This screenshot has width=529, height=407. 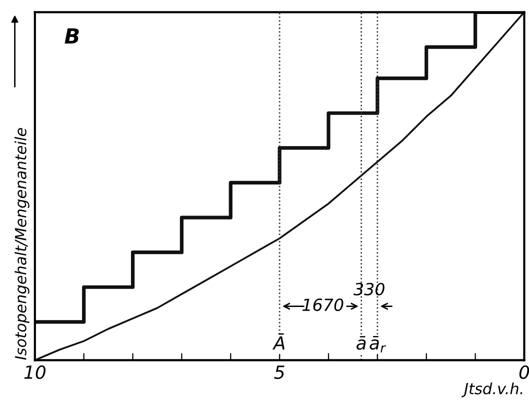 What do you see at coordinates (378, 344) in the screenshot?
I see `ref-line-label: ā$_{r}$` at bounding box center [378, 344].